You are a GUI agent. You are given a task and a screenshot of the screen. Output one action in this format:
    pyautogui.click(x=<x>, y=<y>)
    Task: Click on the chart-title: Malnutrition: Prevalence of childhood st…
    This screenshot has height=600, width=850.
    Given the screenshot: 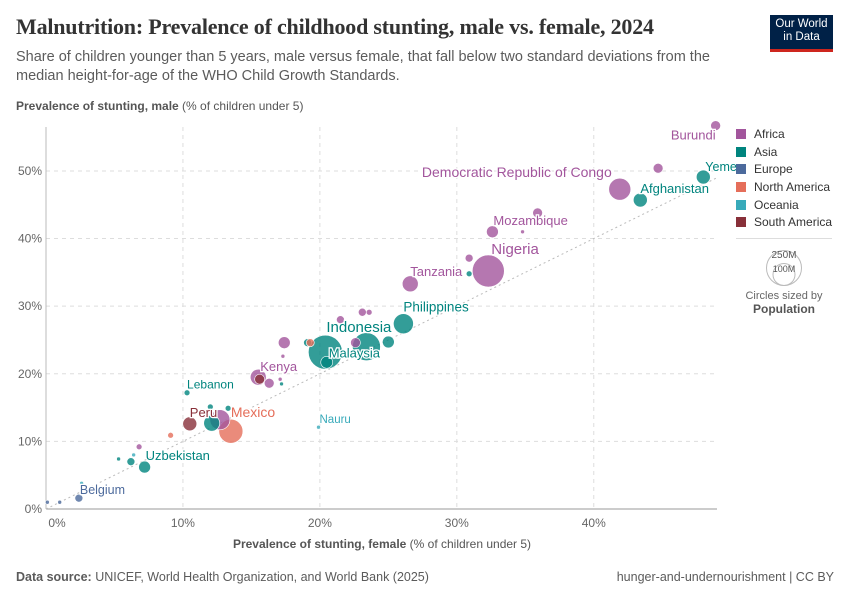 What is the action you would take?
    pyautogui.click(x=335, y=26)
    